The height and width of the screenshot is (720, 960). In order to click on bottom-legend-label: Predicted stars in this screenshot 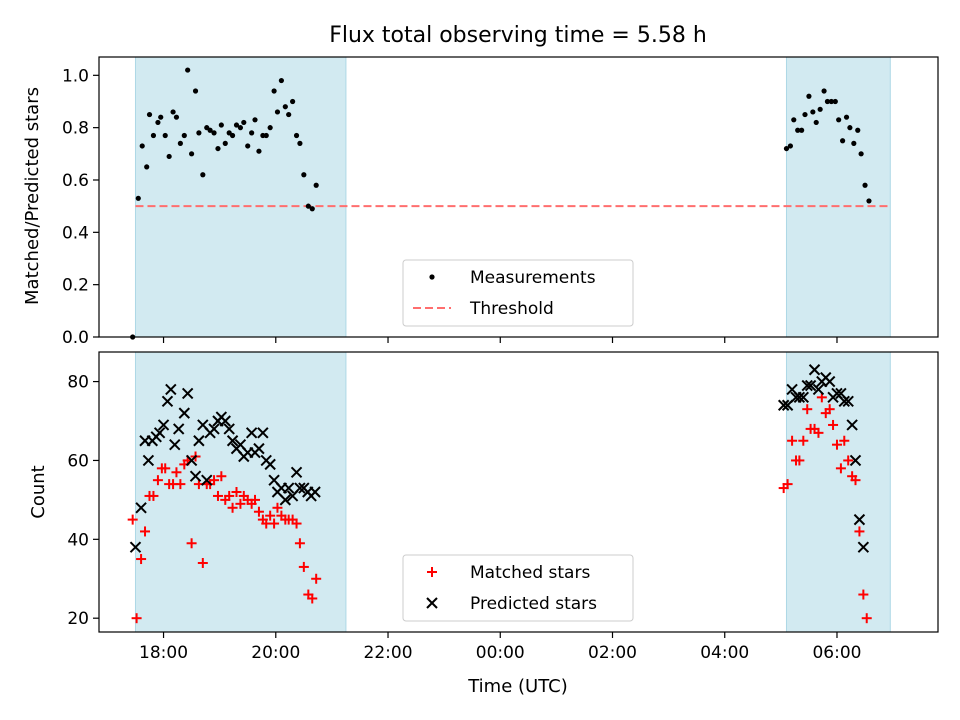, I will do `click(533, 604)`.